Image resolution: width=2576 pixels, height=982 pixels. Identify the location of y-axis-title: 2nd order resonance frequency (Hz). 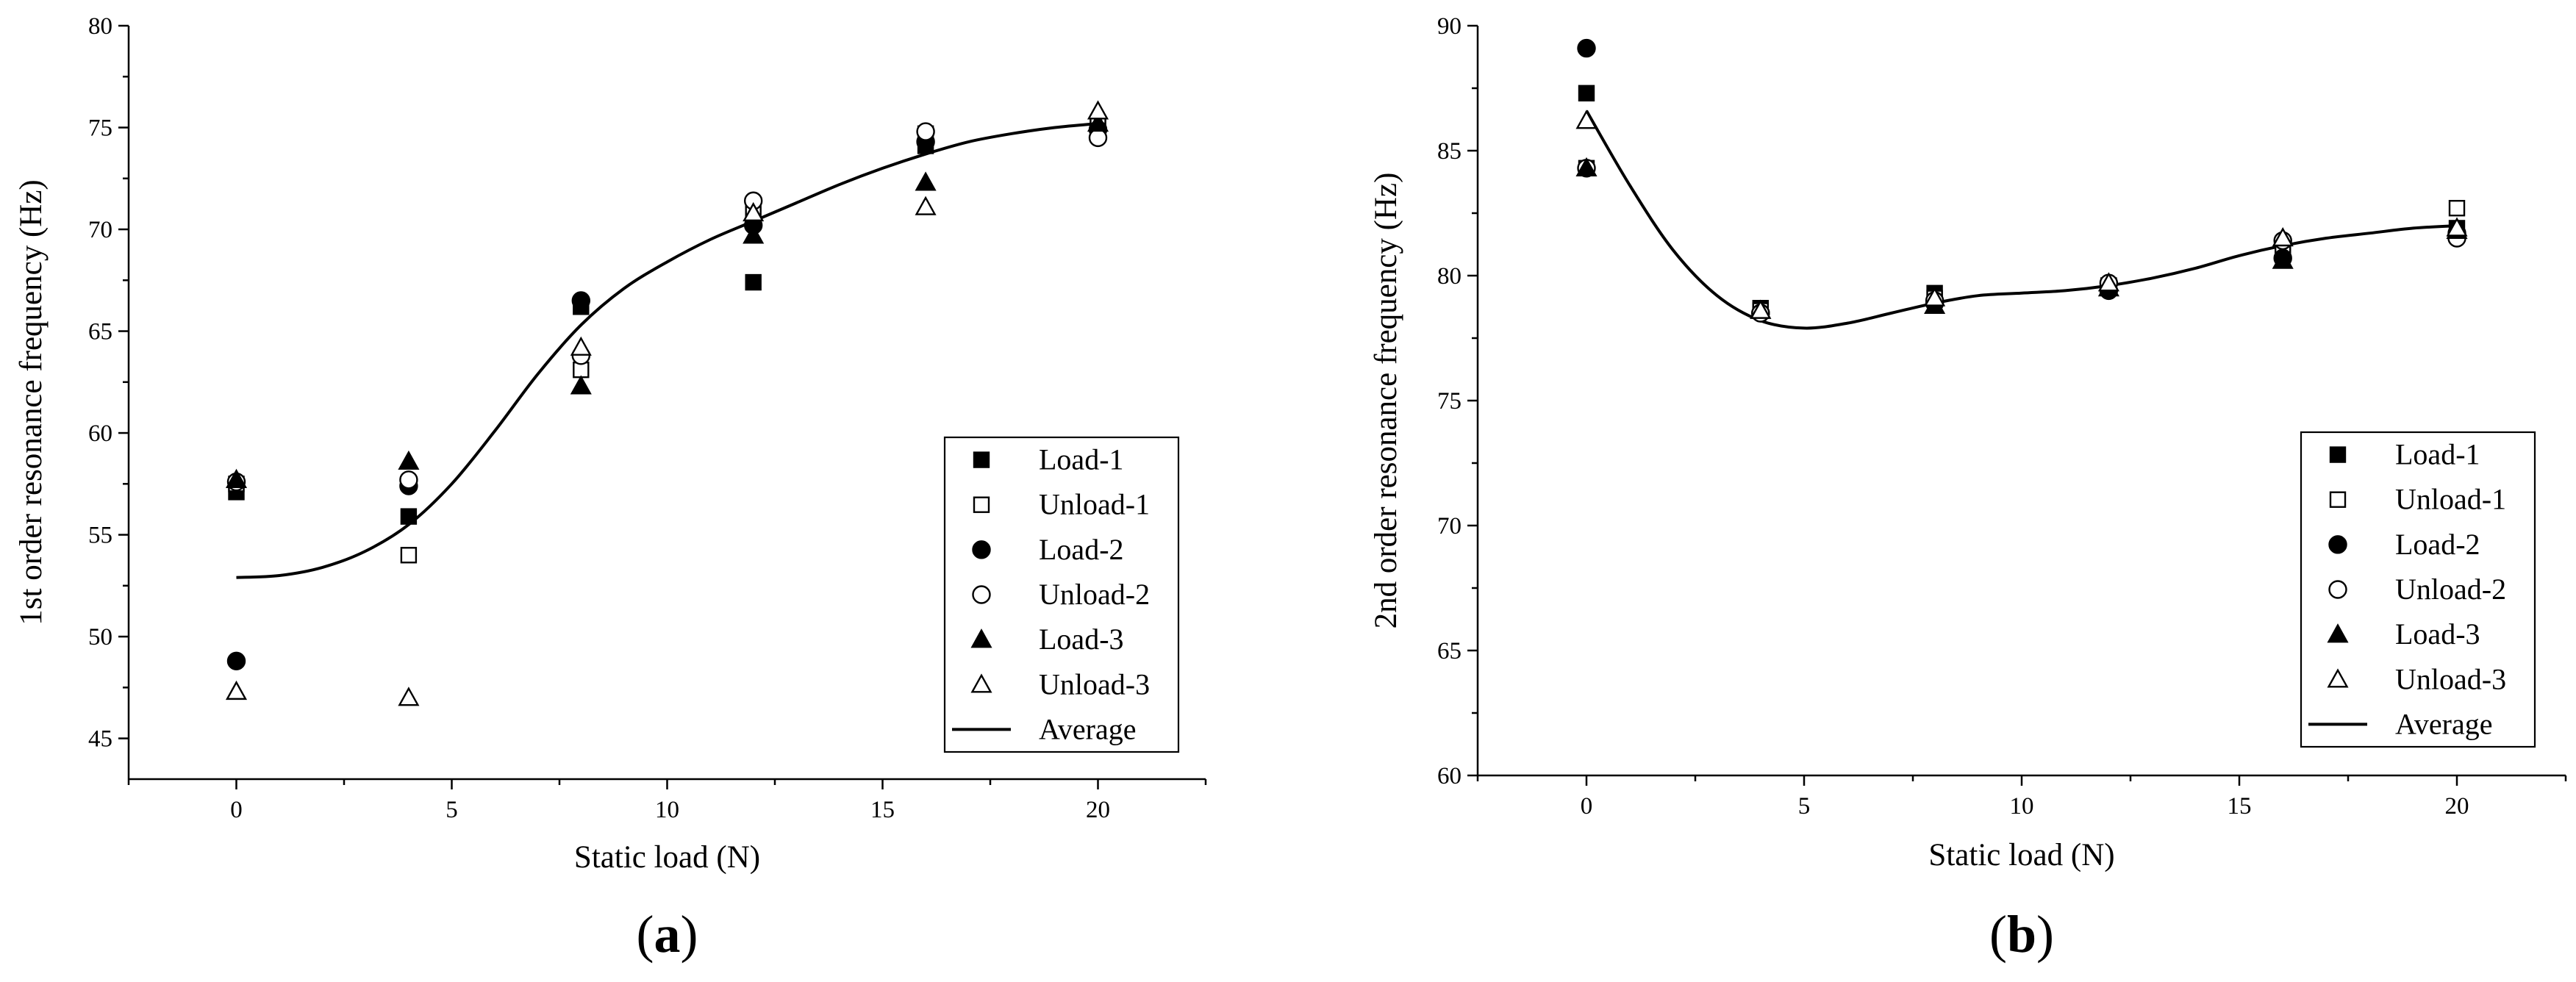
(1386, 401).